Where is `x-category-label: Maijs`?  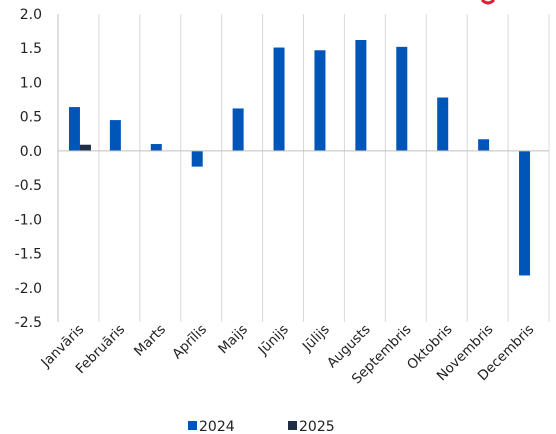 x-category-label: Maijs is located at coordinates (233, 340).